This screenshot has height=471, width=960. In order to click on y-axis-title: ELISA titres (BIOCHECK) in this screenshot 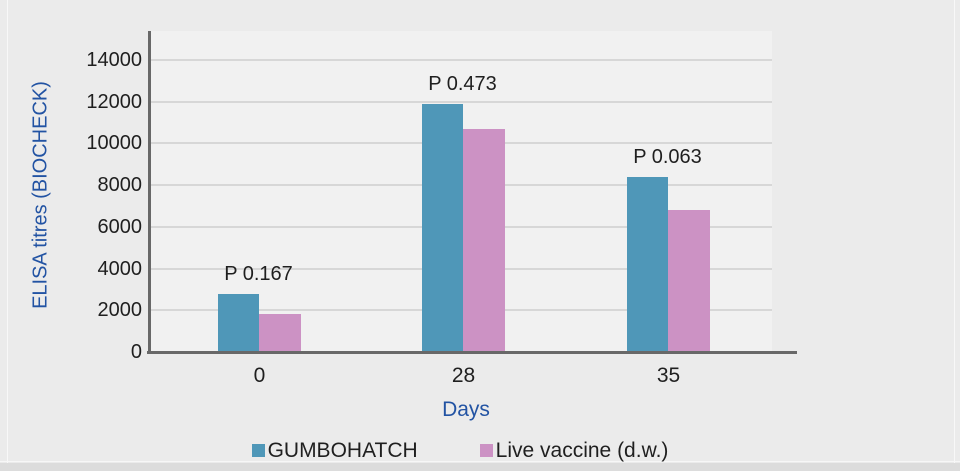, I will do `click(40, 195)`.